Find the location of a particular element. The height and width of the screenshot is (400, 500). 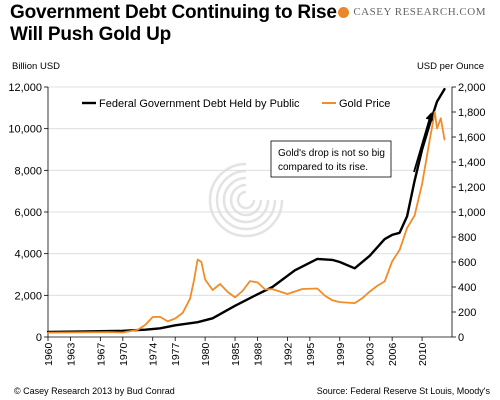

legend-debt-label: Federal Government Debt Held by Public is located at coordinates (199, 104).